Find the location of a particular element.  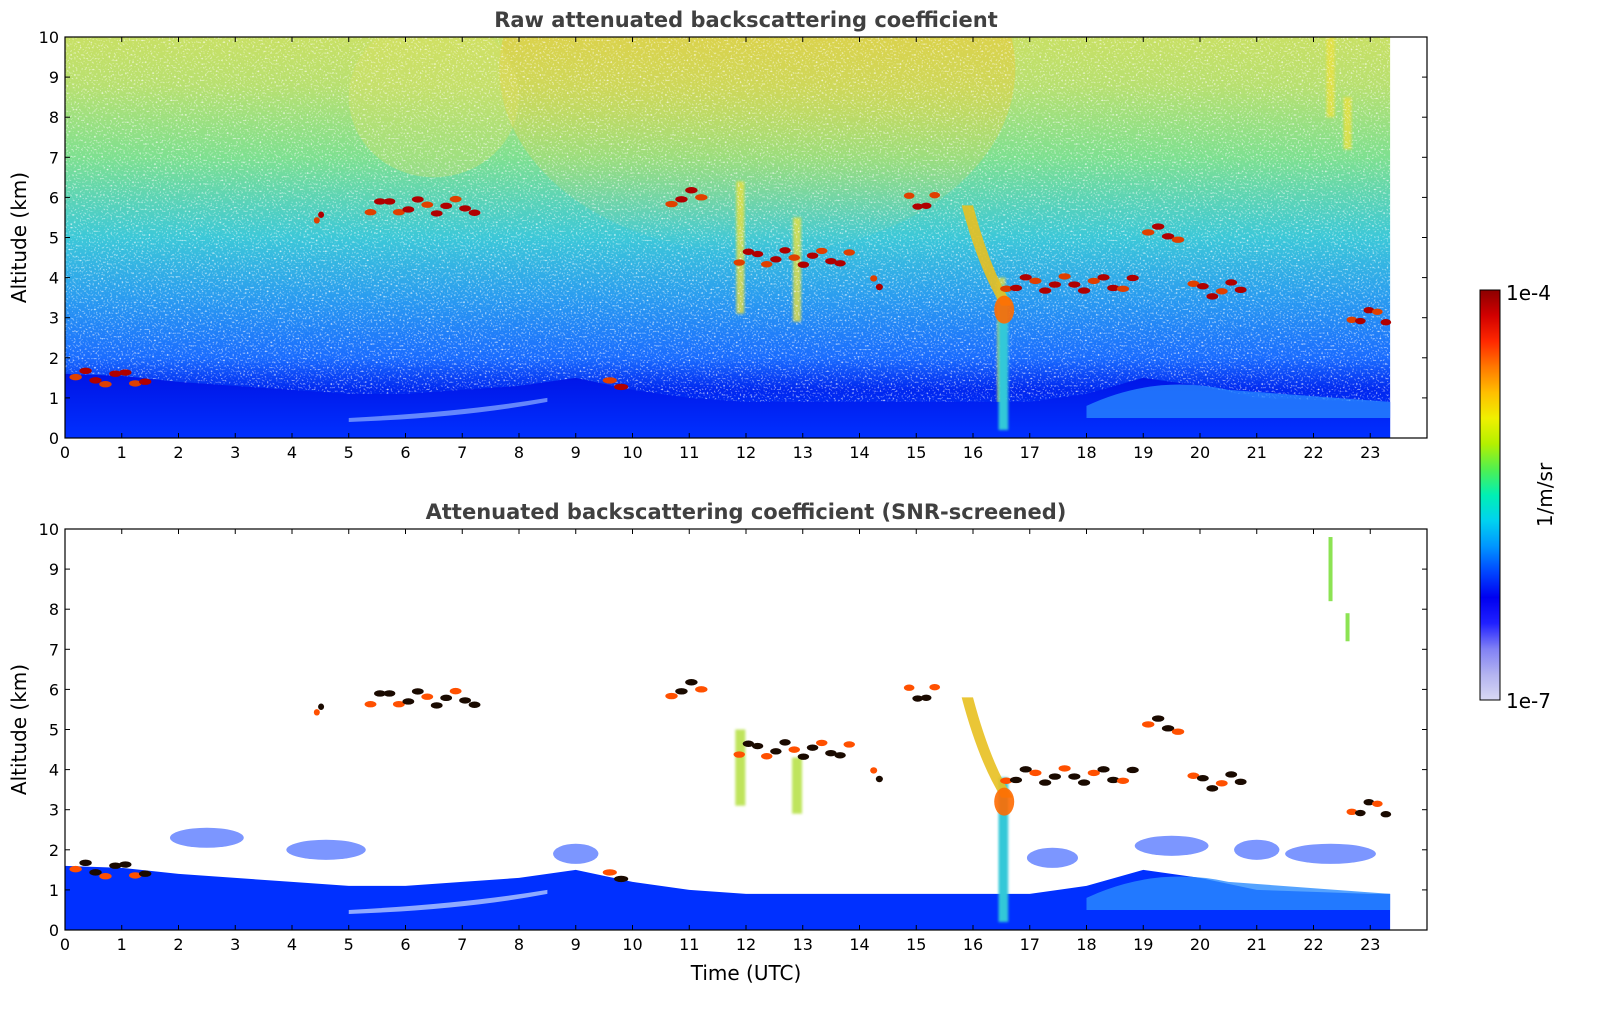

x-tick-label: 23 is located at coordinates (1370, 944).